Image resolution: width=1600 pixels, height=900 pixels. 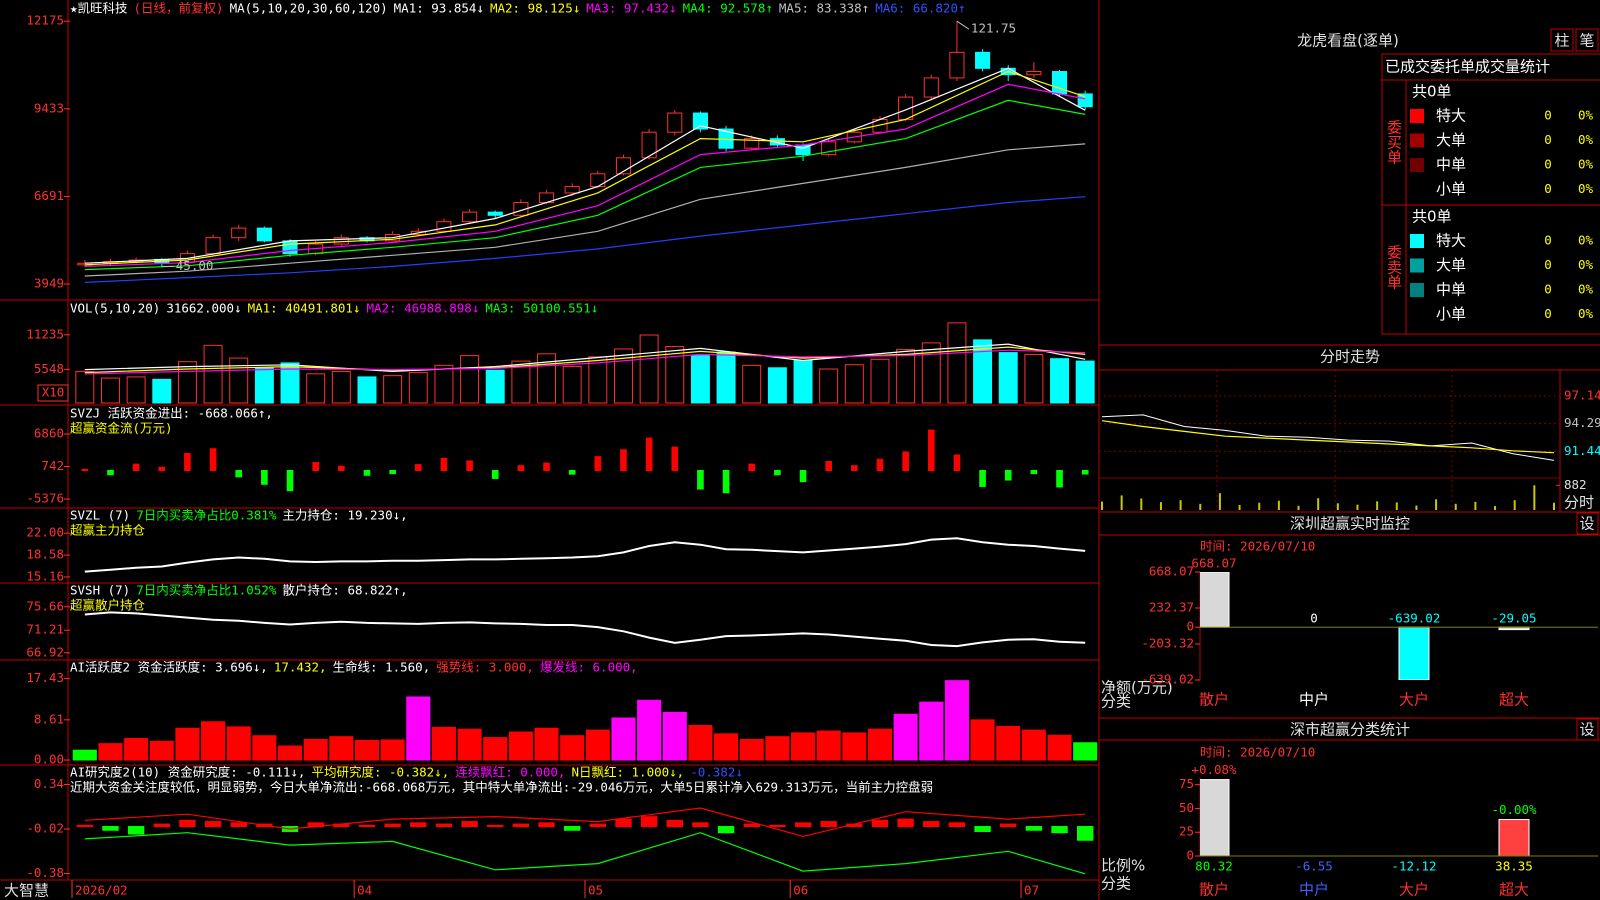 I want to click on unit-label: X10, so click(x=53, y=392).